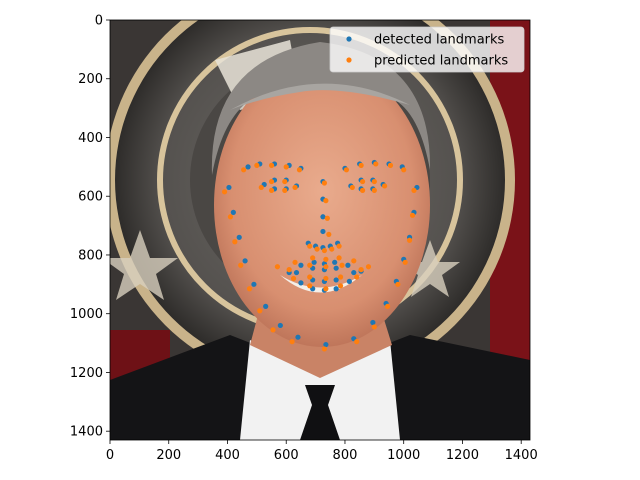 The width and height of the screenshot is (640, 480). I want to click on x-tick-label: 0, so click(110, 455).